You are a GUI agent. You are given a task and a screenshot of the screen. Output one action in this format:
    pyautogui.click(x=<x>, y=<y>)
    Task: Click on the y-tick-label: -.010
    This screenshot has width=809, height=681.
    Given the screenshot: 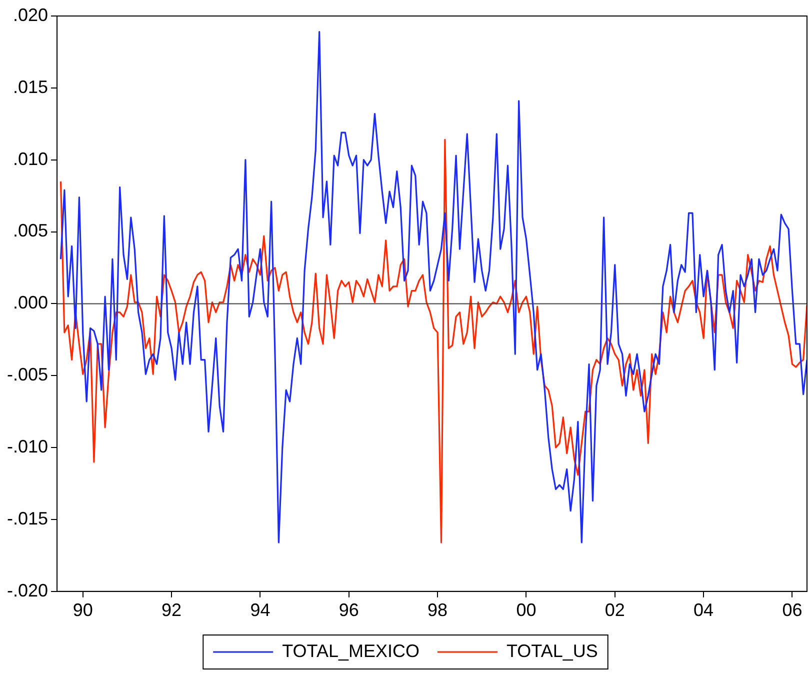 What is the action you would take?
    pyautogui.click(x=27, y=446)
    